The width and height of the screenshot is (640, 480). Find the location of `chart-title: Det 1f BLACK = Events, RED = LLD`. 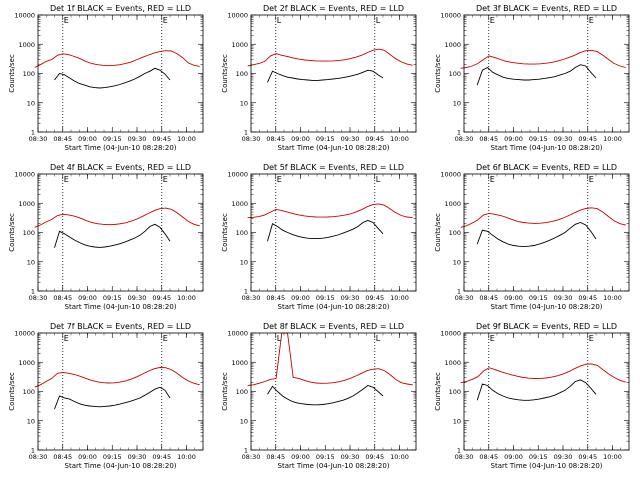

chart-title: Det 1f BLACK = Events, RED = LLD is located at coordinates (120, 8).